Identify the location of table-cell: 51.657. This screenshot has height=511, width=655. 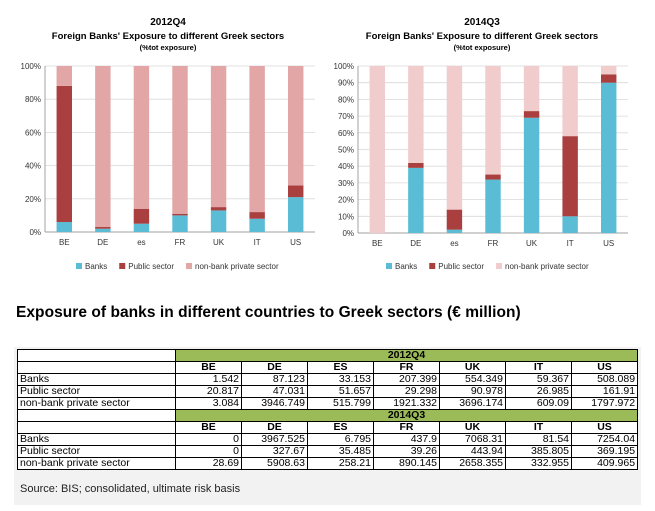
(340, 391).